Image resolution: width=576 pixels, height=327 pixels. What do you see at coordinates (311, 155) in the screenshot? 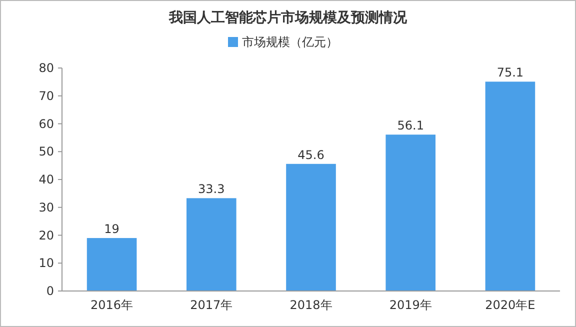
I see `data-label: 45.6` at bounding box center [311, 155].